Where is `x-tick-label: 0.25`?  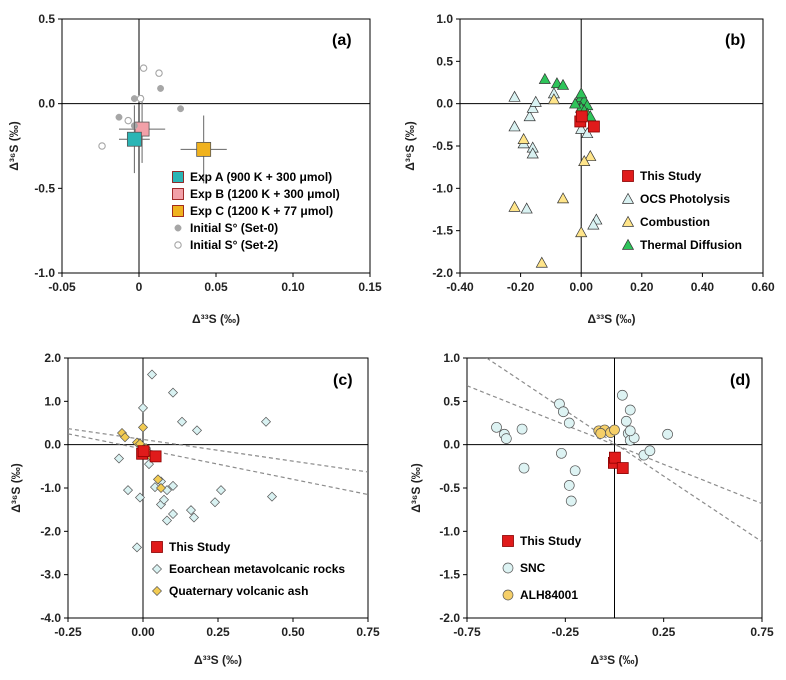 x-tick-label: 0.25 is located at coordinates (218, 632).